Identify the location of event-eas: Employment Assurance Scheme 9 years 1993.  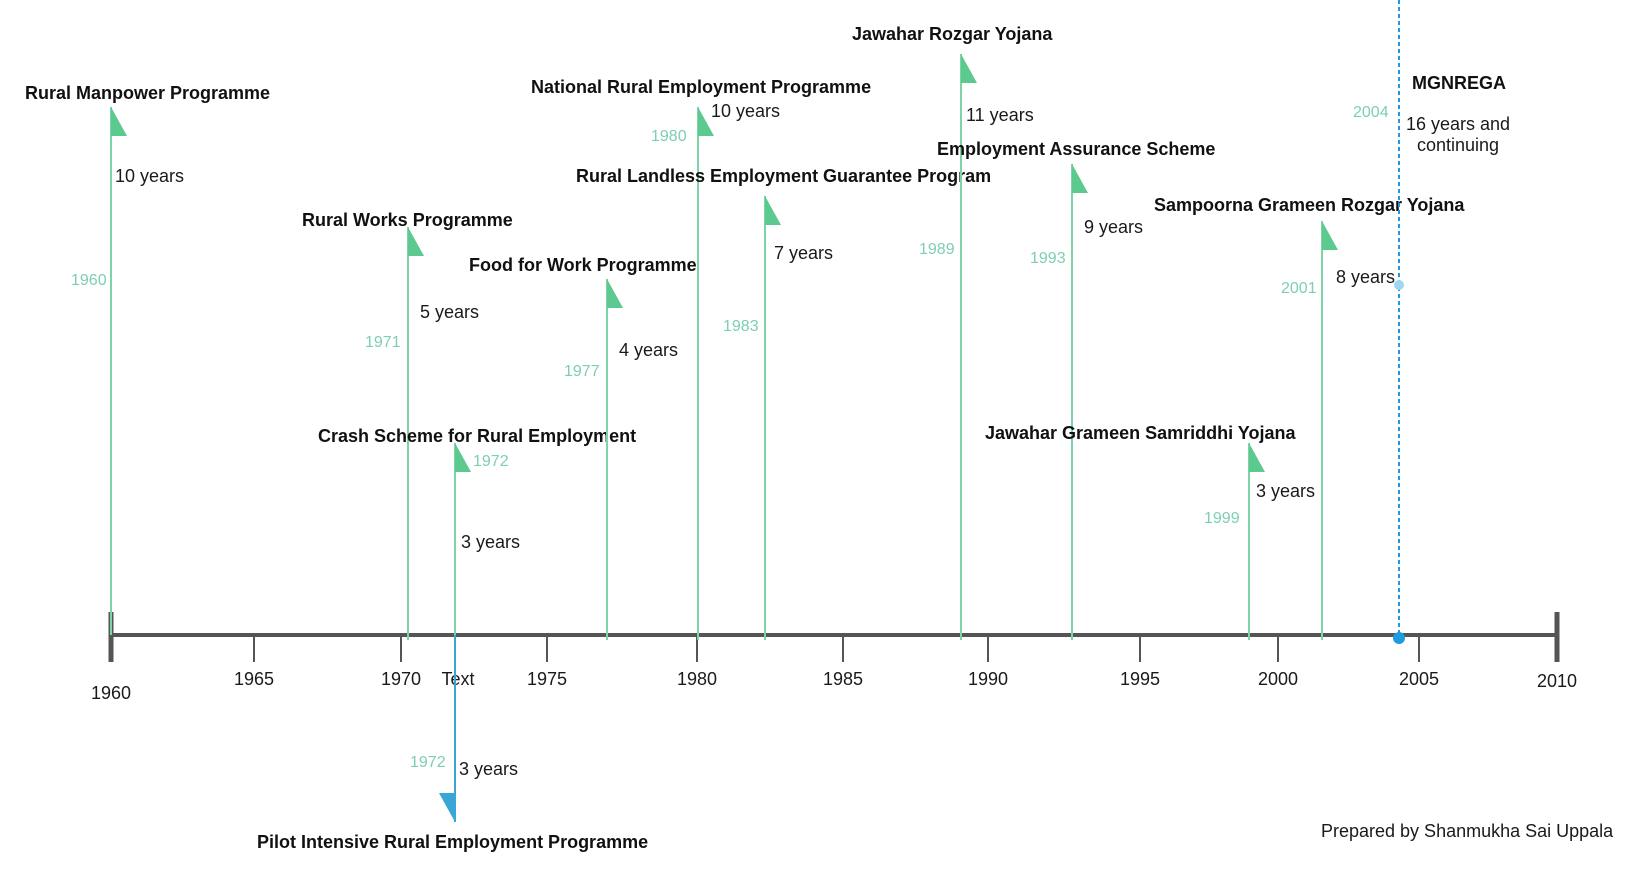
(1076, 389).